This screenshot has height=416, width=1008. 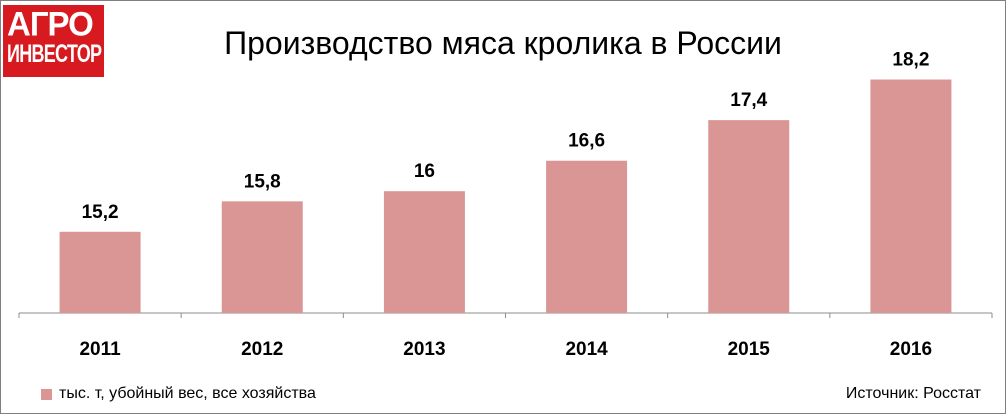 I want to click on legend: тыс. т, убойный вес, все хозяйства, so click(x=178, y=394).